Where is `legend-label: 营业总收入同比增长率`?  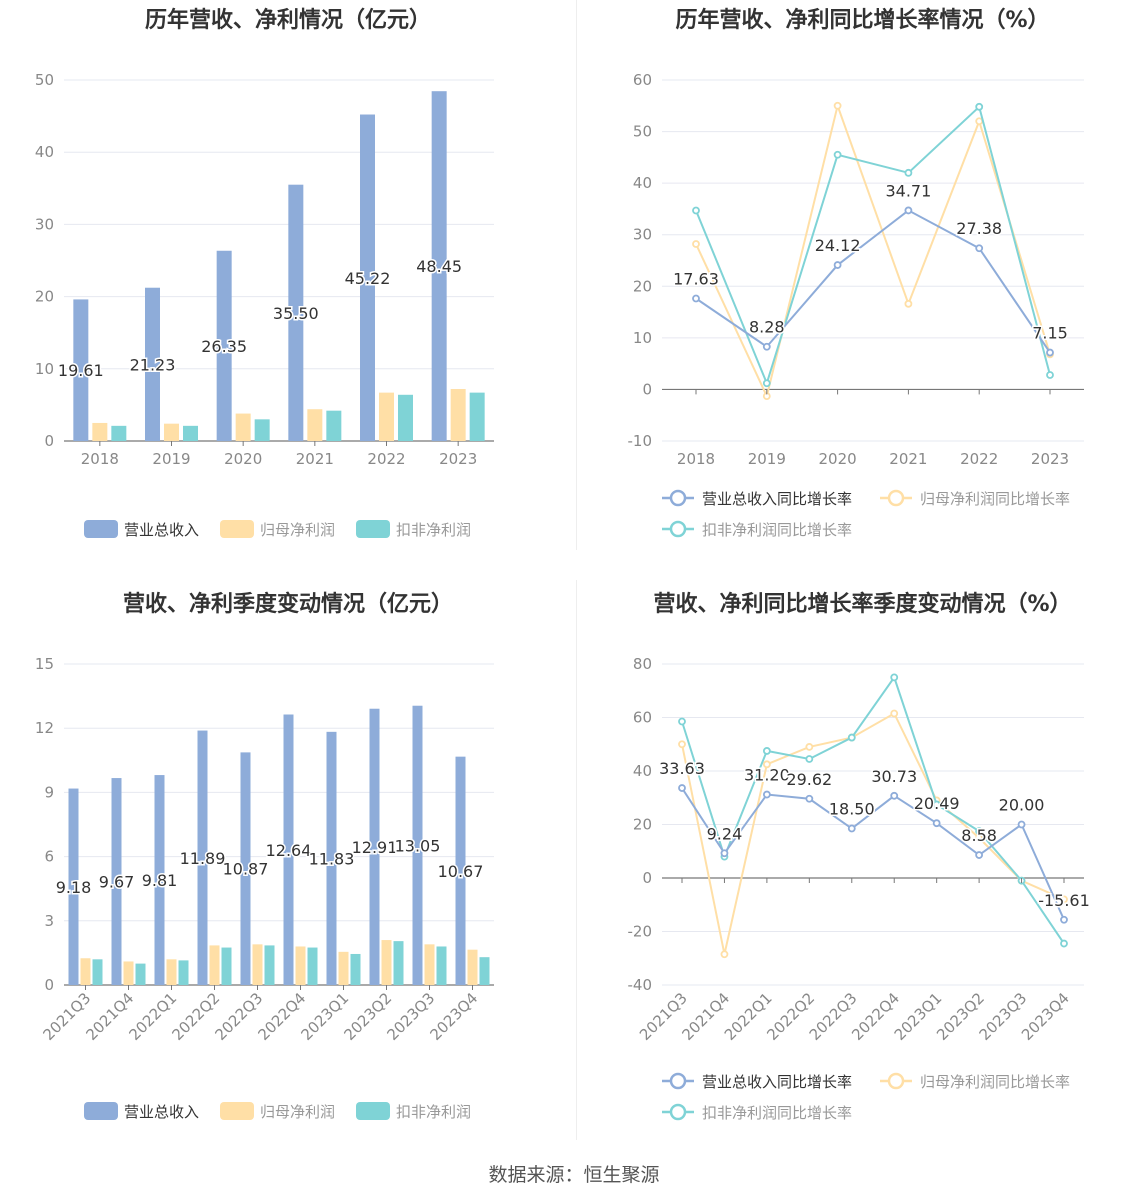
legend-label: 营业总收入同比增长率 is located at coordinates (777, 1082).